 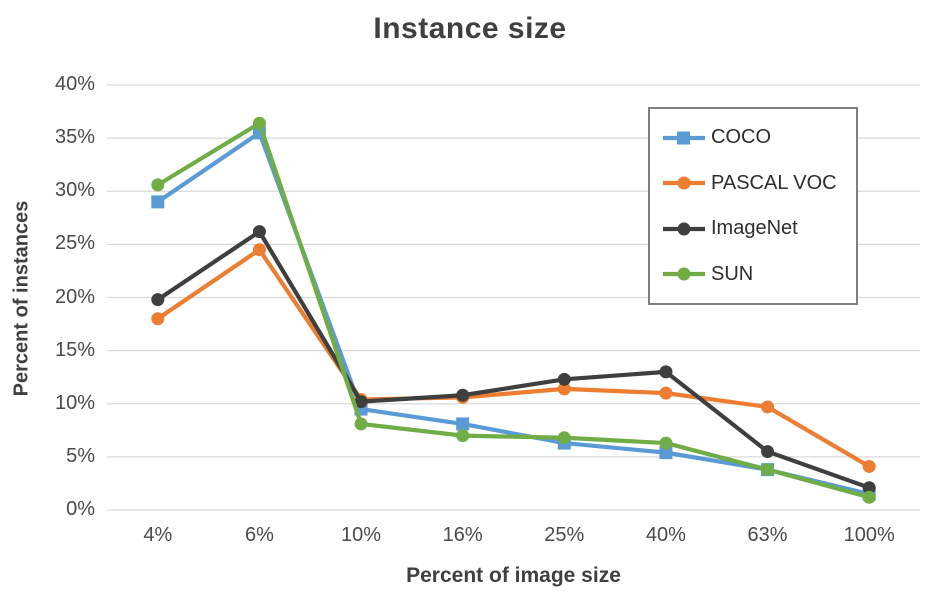 I want to click on x-tick-label: 4%, so click(x=158, y=535).